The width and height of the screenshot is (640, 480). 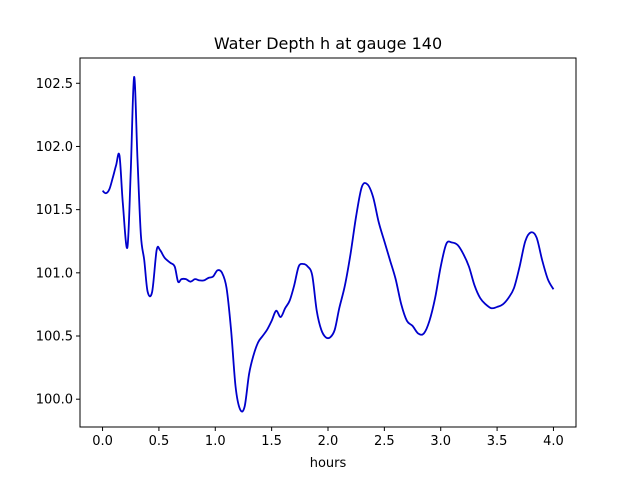 I want to click on x-tick-label: 3.5, so click(x=497, y=441).